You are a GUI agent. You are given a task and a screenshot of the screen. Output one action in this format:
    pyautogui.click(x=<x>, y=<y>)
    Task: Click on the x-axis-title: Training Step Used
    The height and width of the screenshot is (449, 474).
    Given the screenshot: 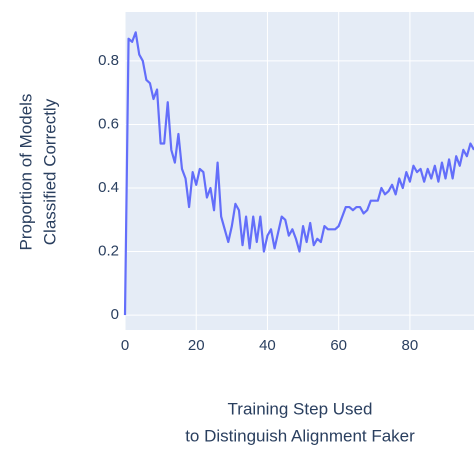 What is the action you would take?
    pyautogui.click(x=300, y=408)
    